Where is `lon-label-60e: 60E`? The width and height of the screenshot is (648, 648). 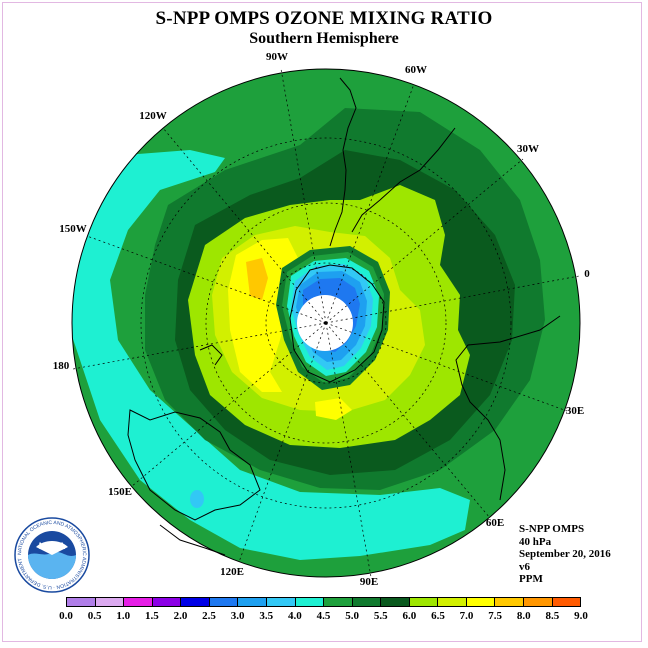 lon-label-60e: 60E is located at coordinates (495, 523).